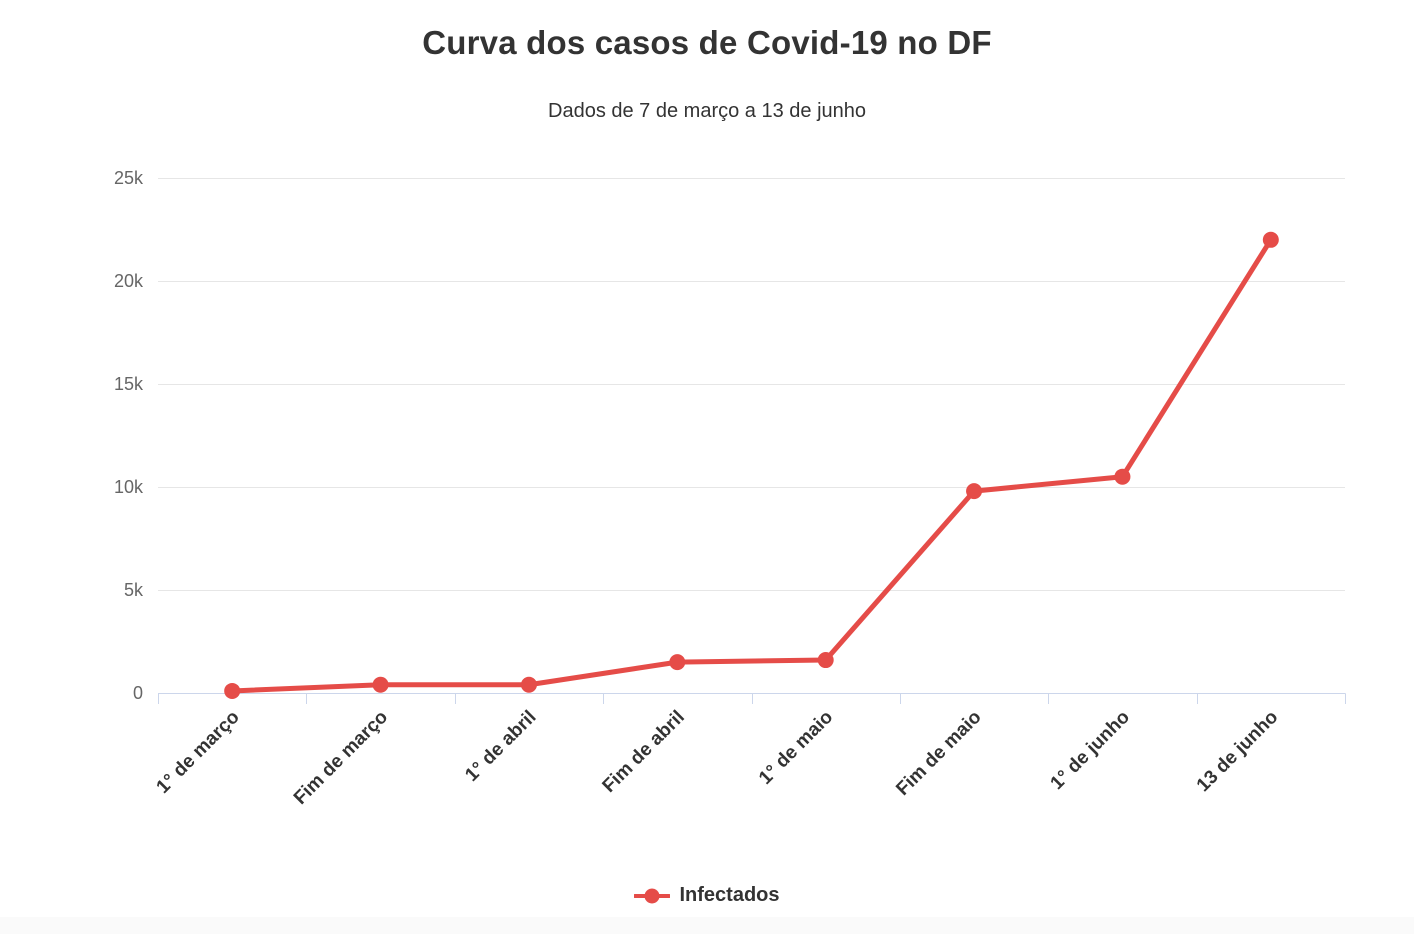 Image resolution: width=1414 pixels, height=934 pixels. I want to click on legend-label: Infectados, so click(729, 895).